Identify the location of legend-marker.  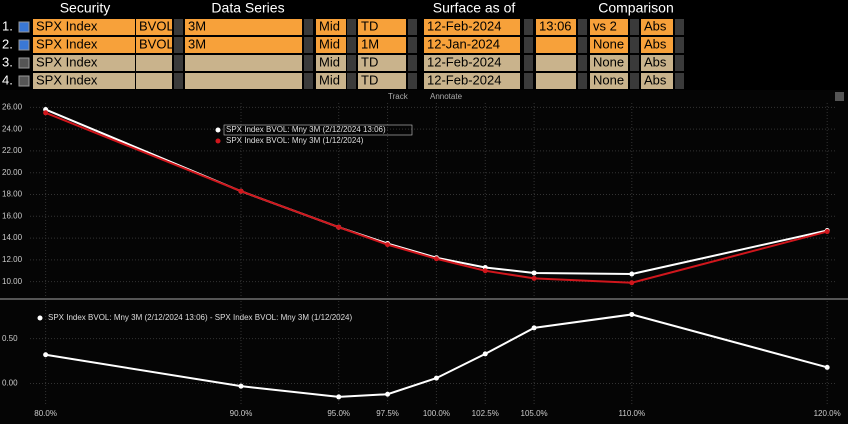
(218, 130).